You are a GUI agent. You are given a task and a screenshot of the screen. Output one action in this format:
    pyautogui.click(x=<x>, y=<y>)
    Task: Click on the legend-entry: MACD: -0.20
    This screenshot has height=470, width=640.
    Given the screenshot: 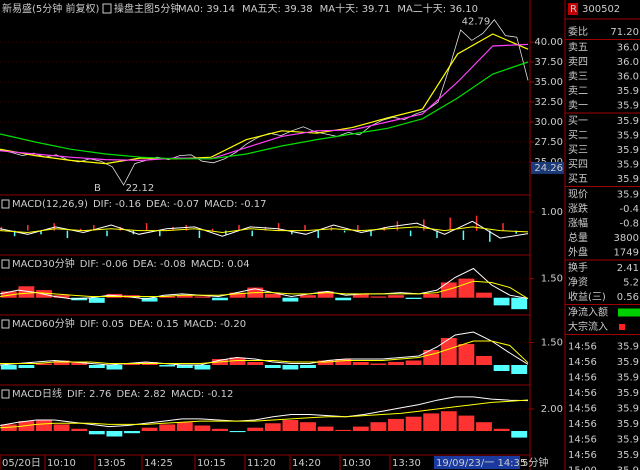 What is the action you would take?
    pyautogui.click(x=215, y=324)
    